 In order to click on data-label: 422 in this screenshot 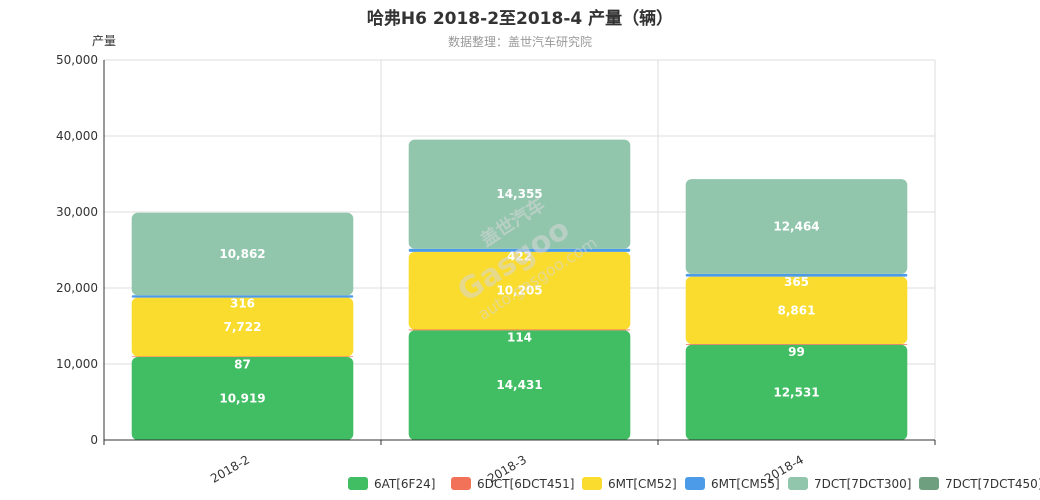, I will do `click(519, 257)`.